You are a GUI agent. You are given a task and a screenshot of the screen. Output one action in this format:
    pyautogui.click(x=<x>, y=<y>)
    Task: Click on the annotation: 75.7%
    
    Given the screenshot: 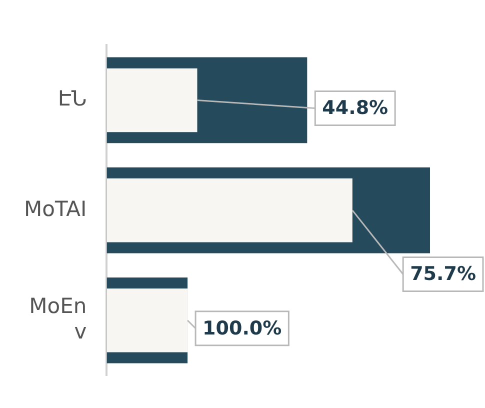 What is the action you would take?
    pyautogui.click(x=443, y=274)
    